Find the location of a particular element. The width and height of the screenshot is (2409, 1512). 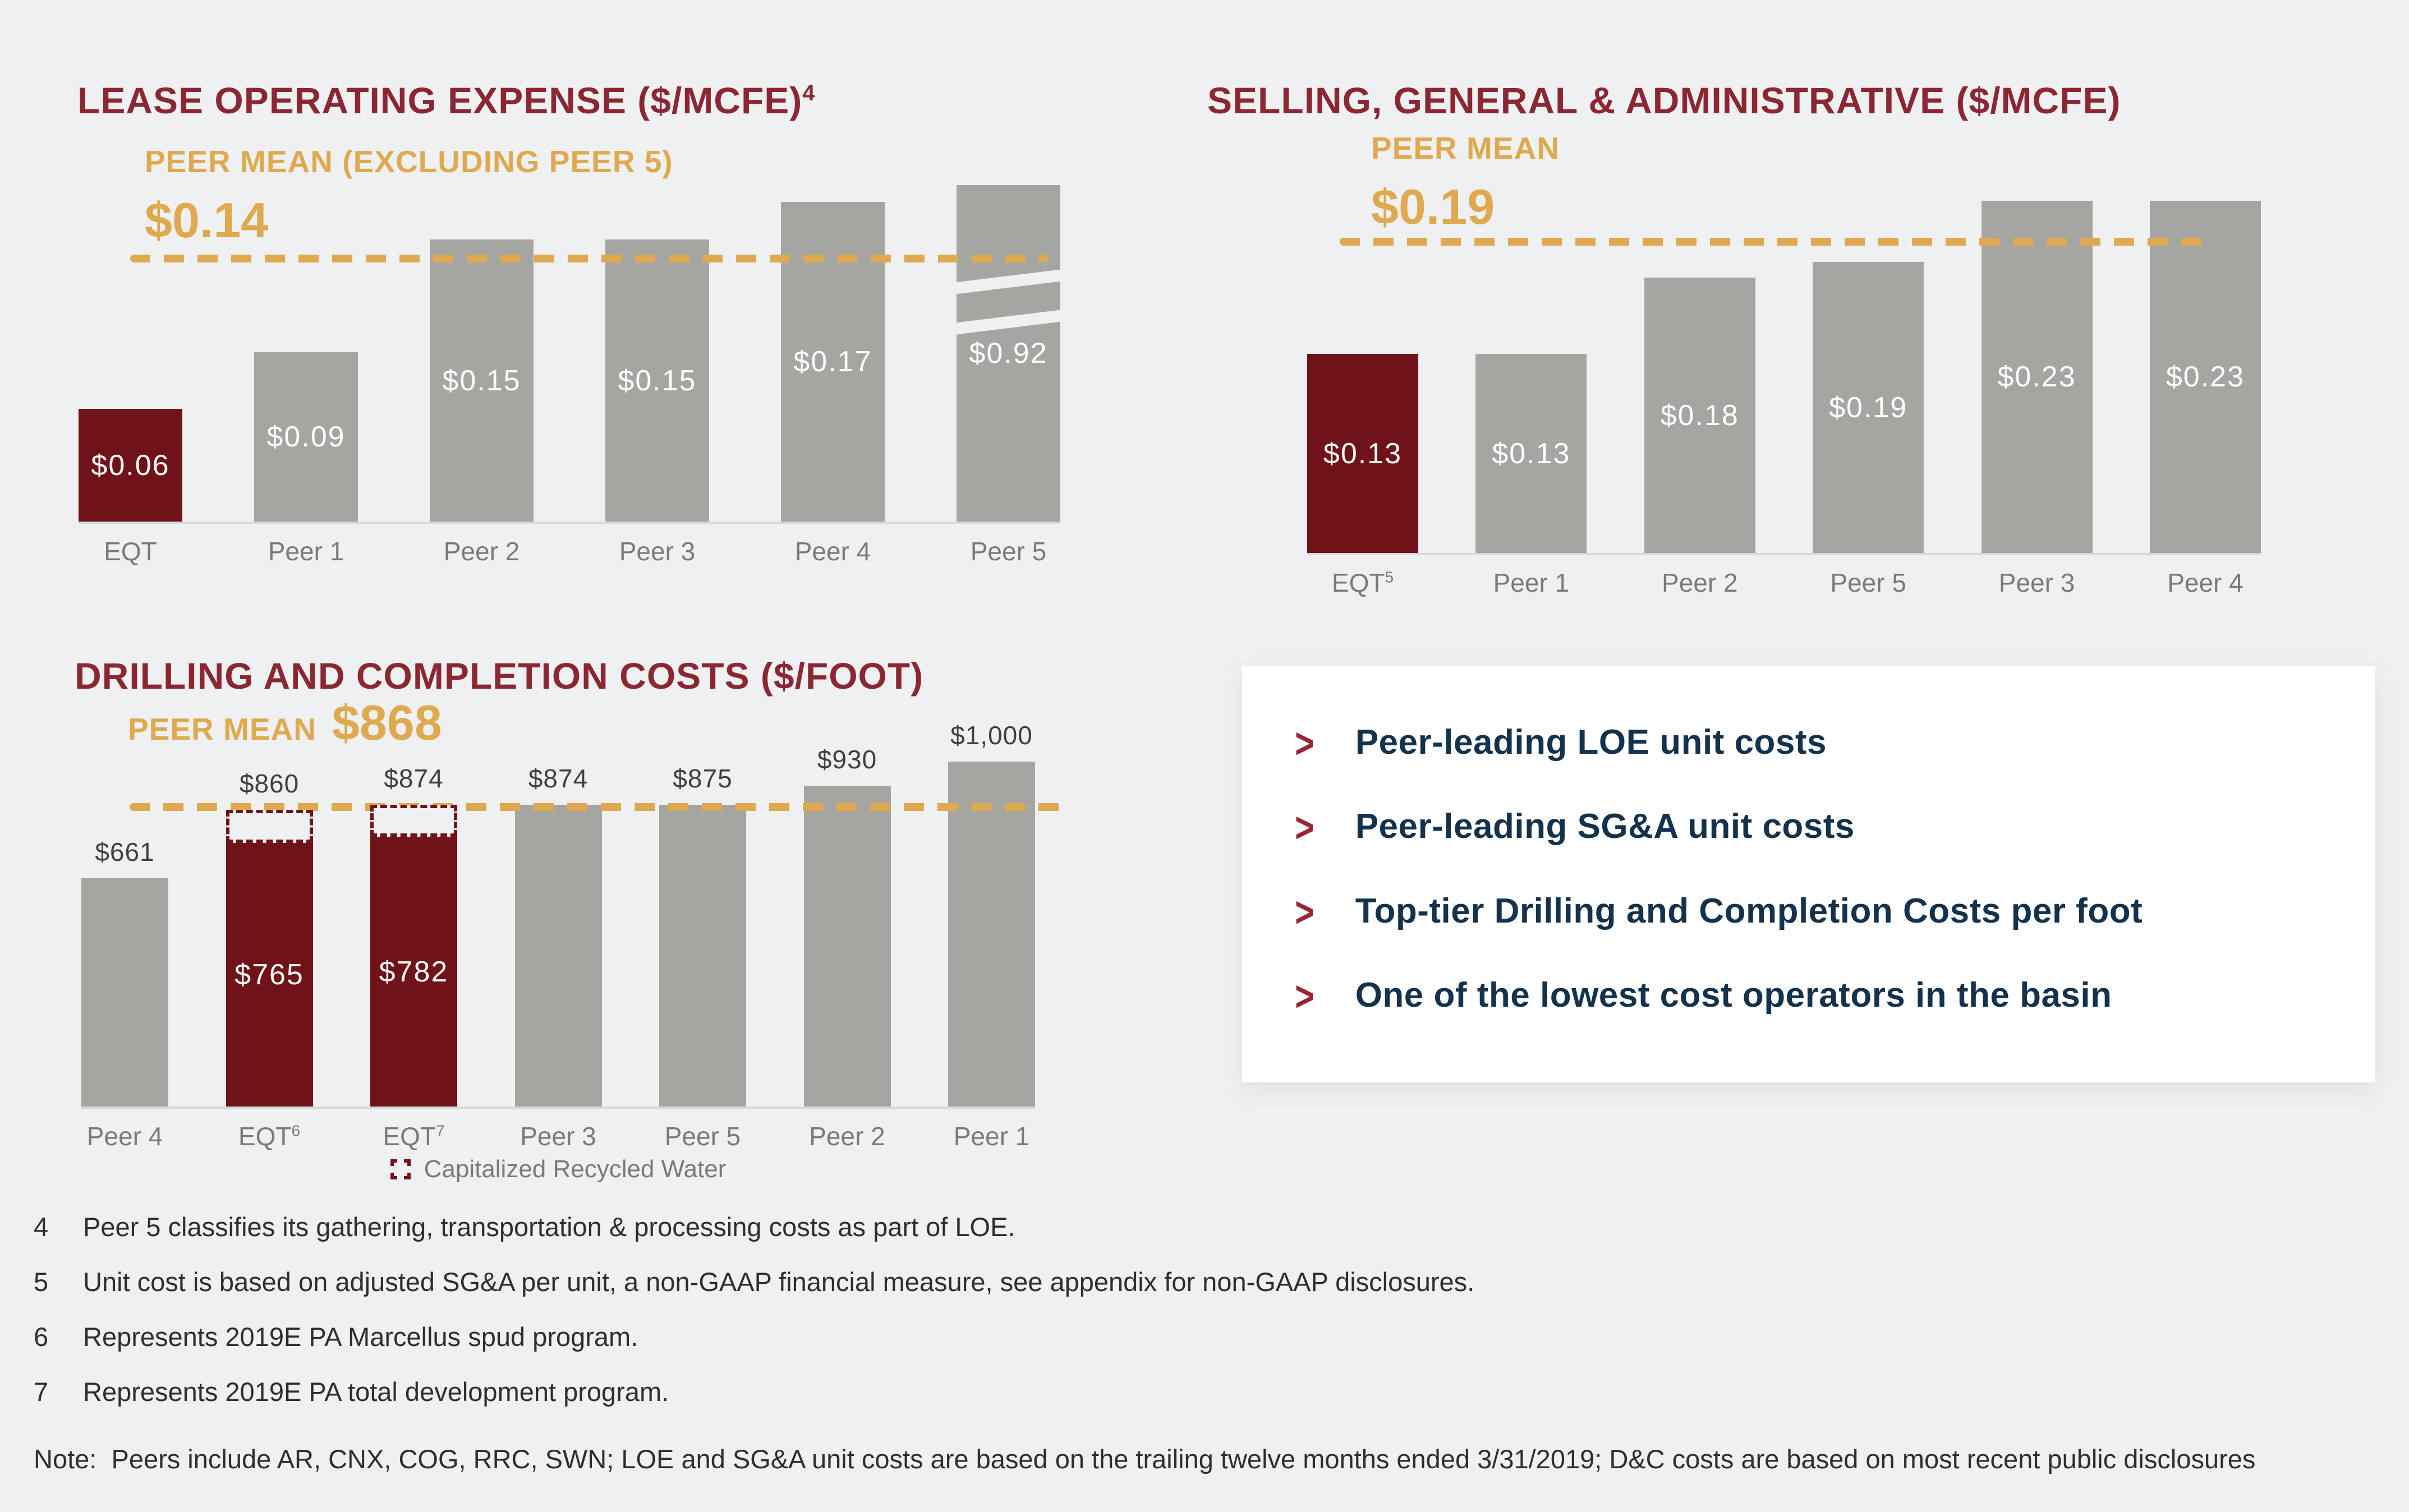

dnc-peer-mean-line is located at coordinates (596, 807).